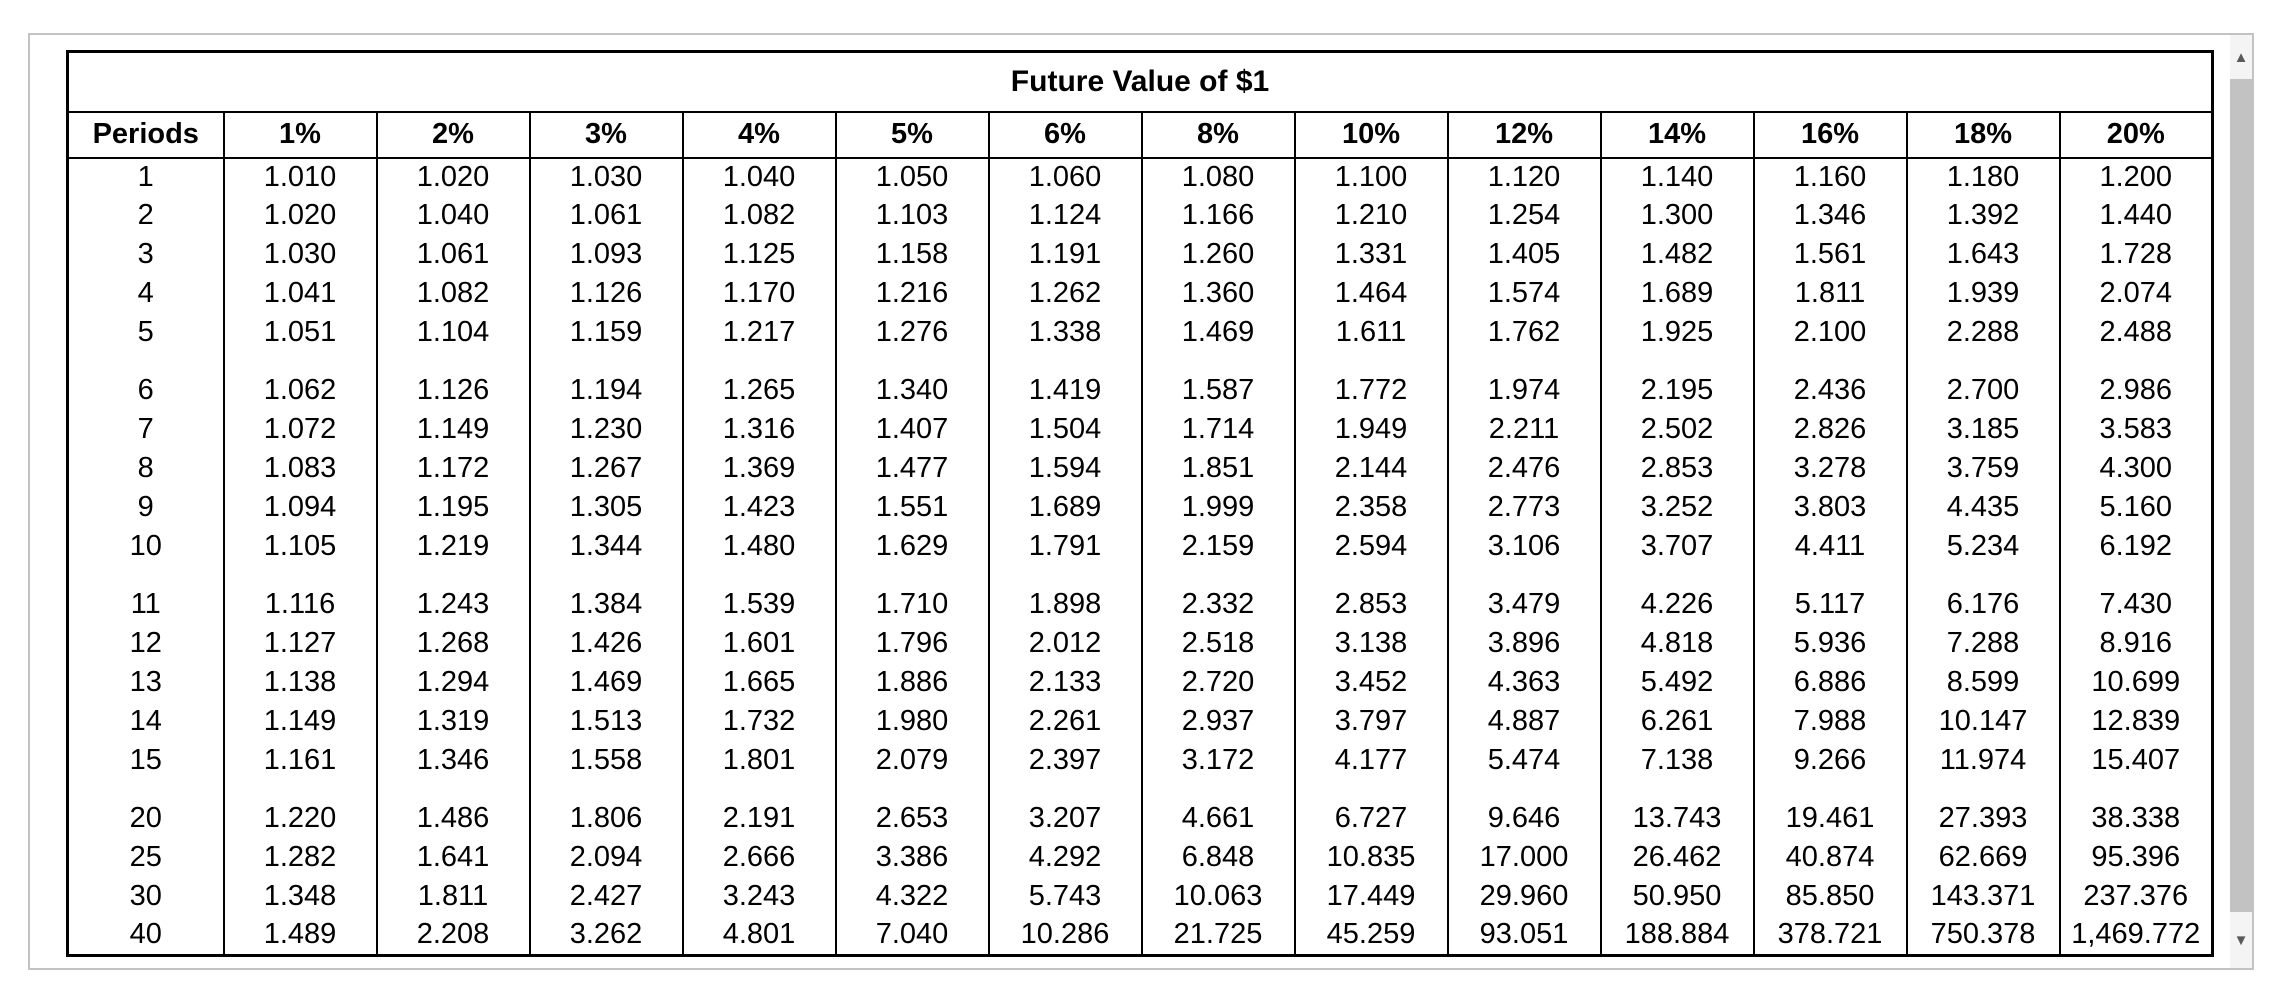 Image resolution: width=2274 pixels, height=999 pixels. Describe the element at coordinates (1217, 858) in the screenshot. I see `factor-cell: 6.848` at that location.